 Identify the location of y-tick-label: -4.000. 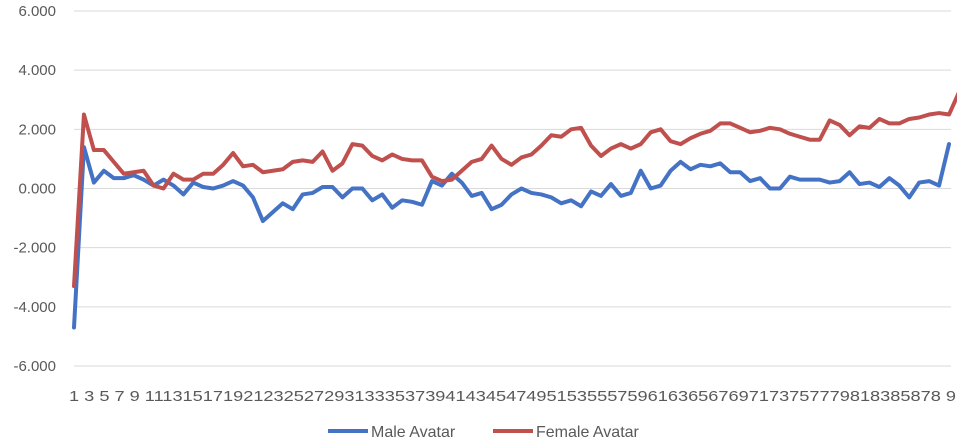
(34, 307).